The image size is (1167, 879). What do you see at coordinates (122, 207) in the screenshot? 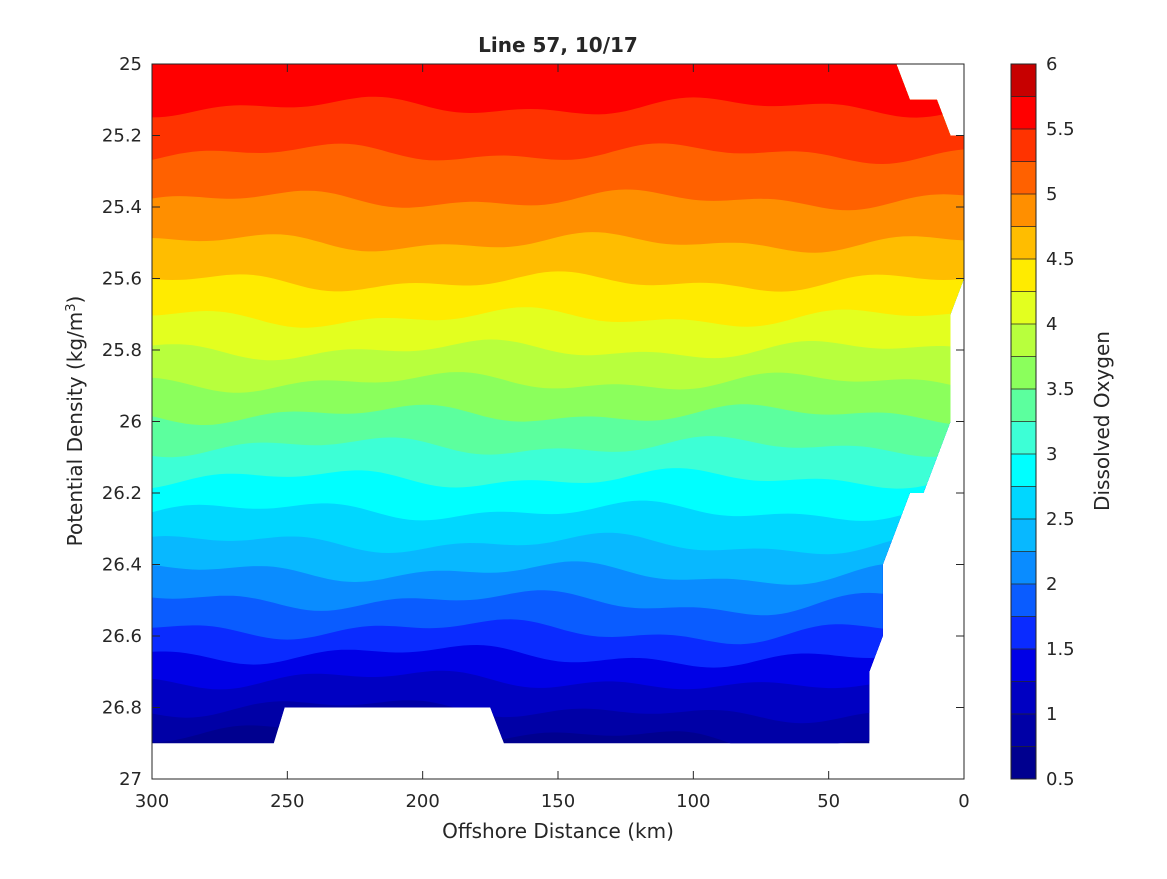
I see `y-tick-label: 25.4` at bounding box center [122, 207].